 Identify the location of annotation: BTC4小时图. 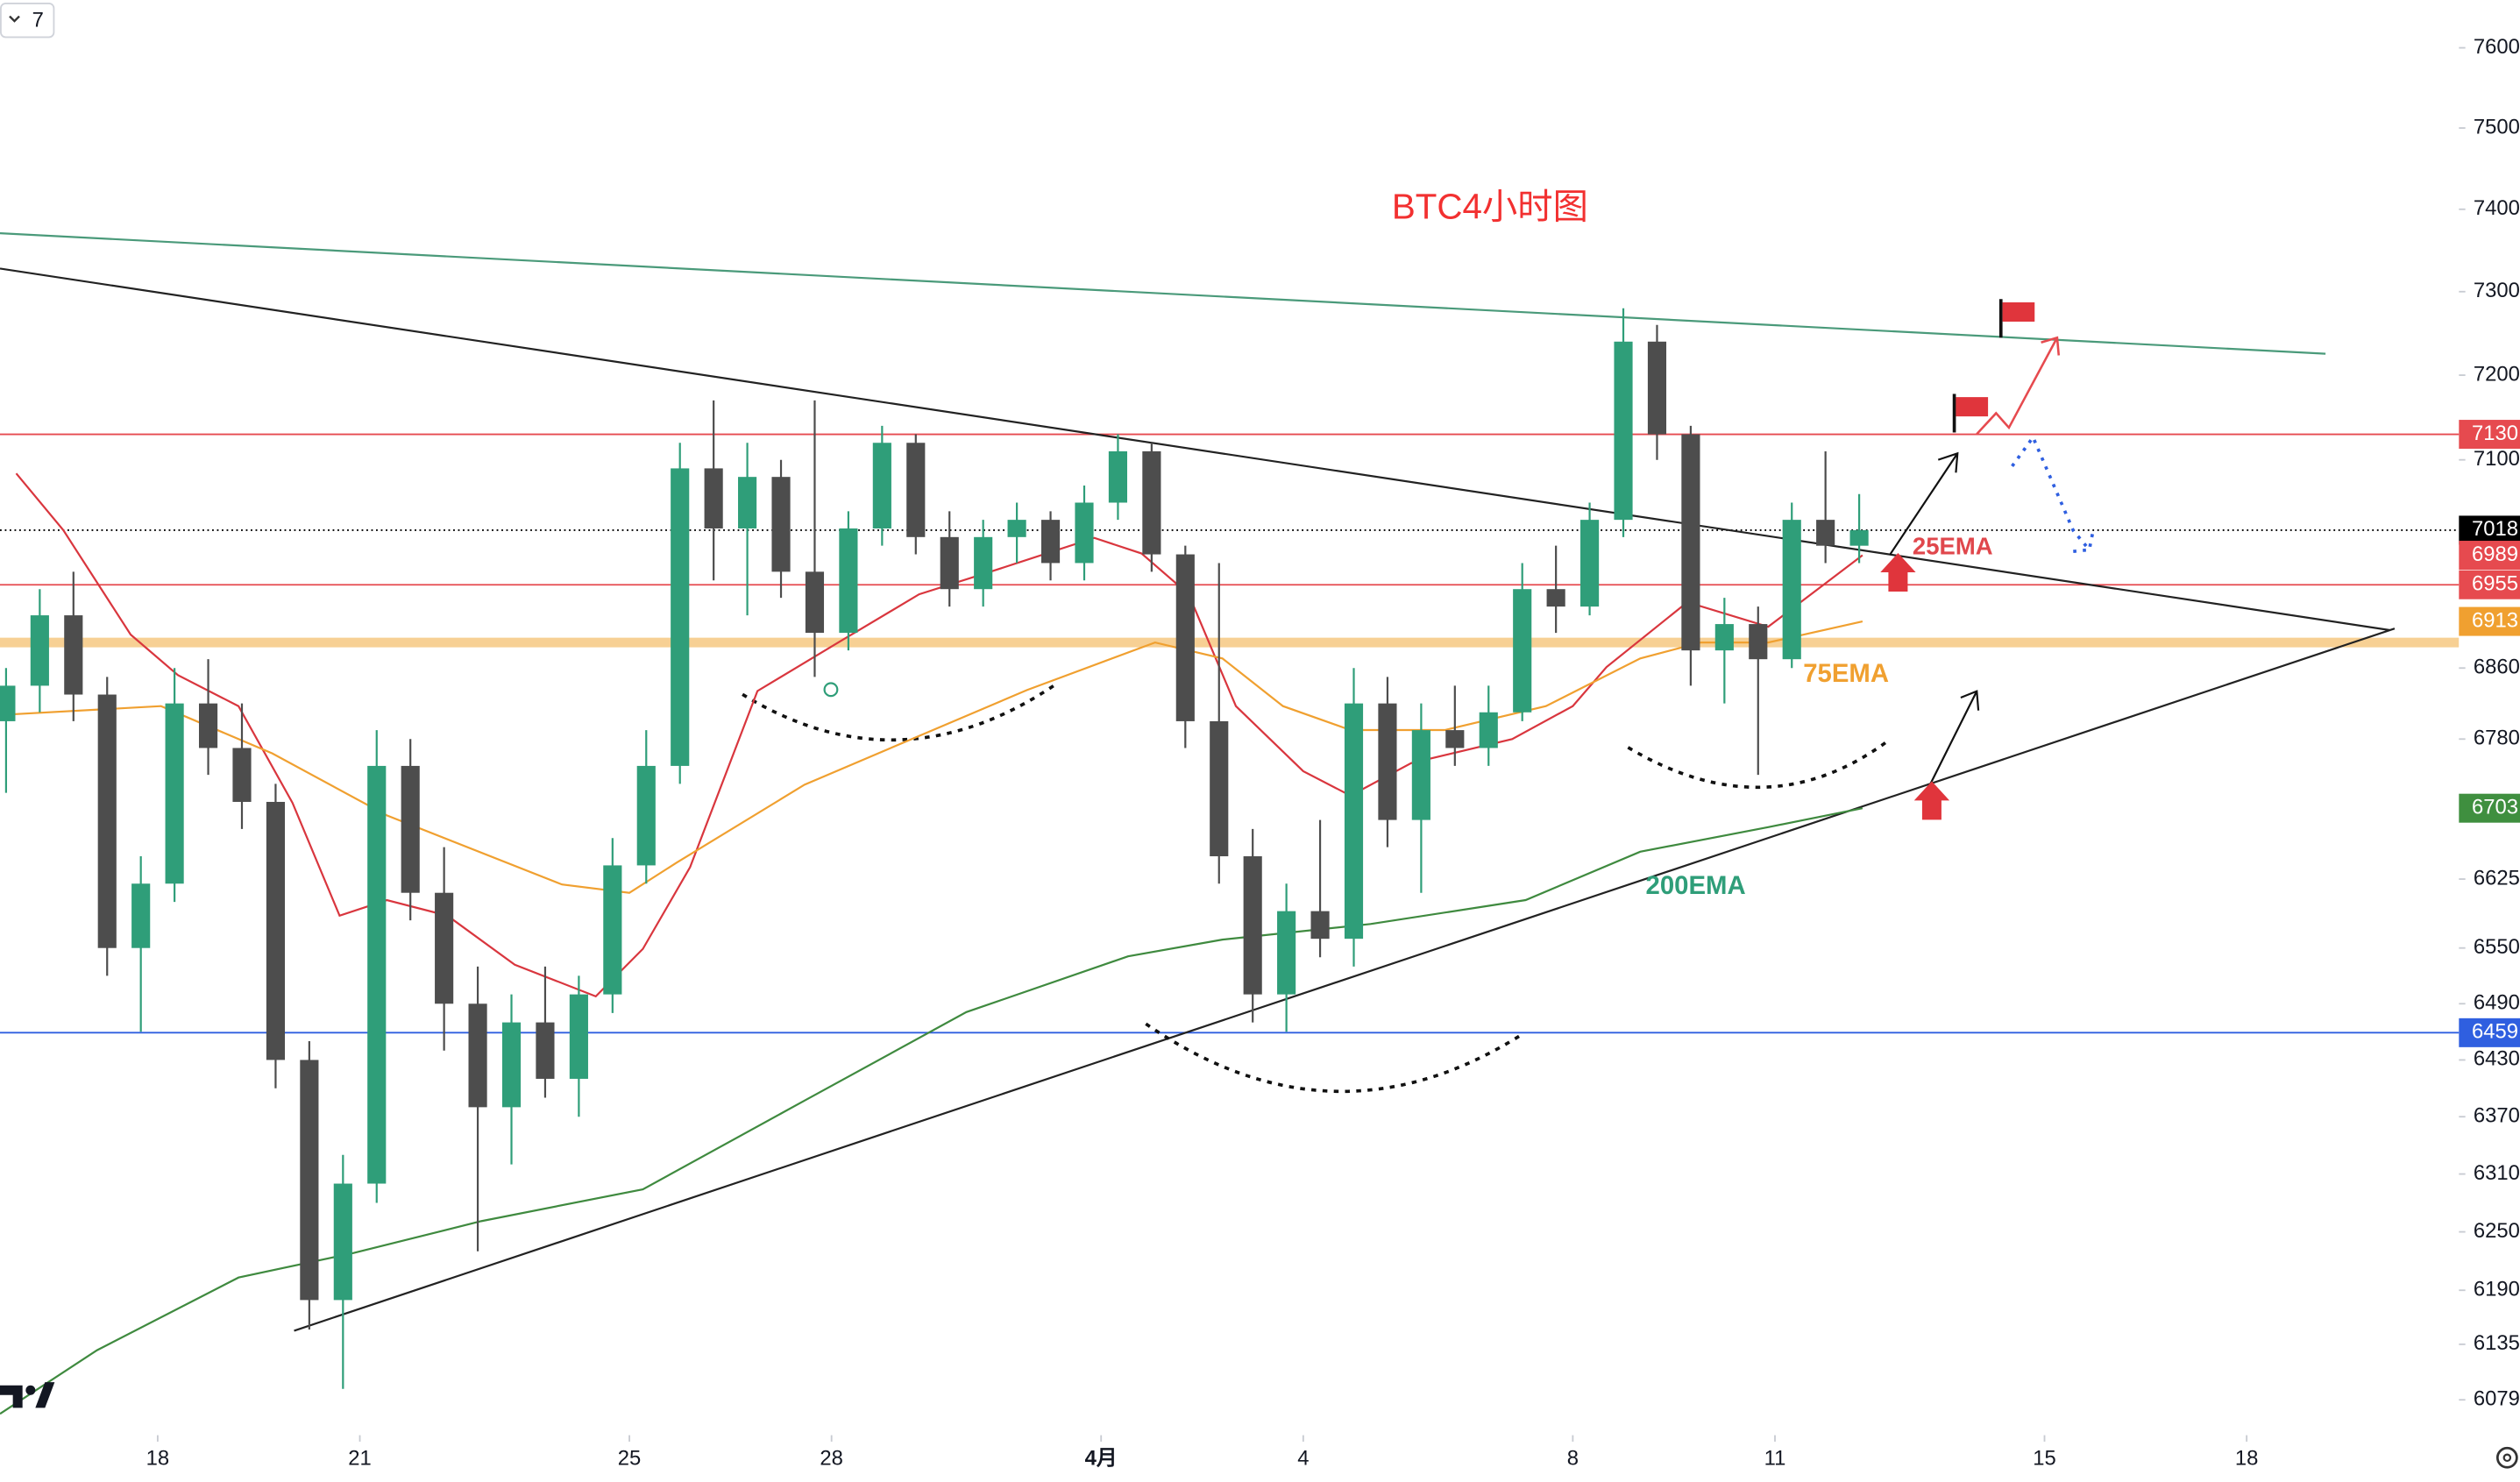
(1490, 206).